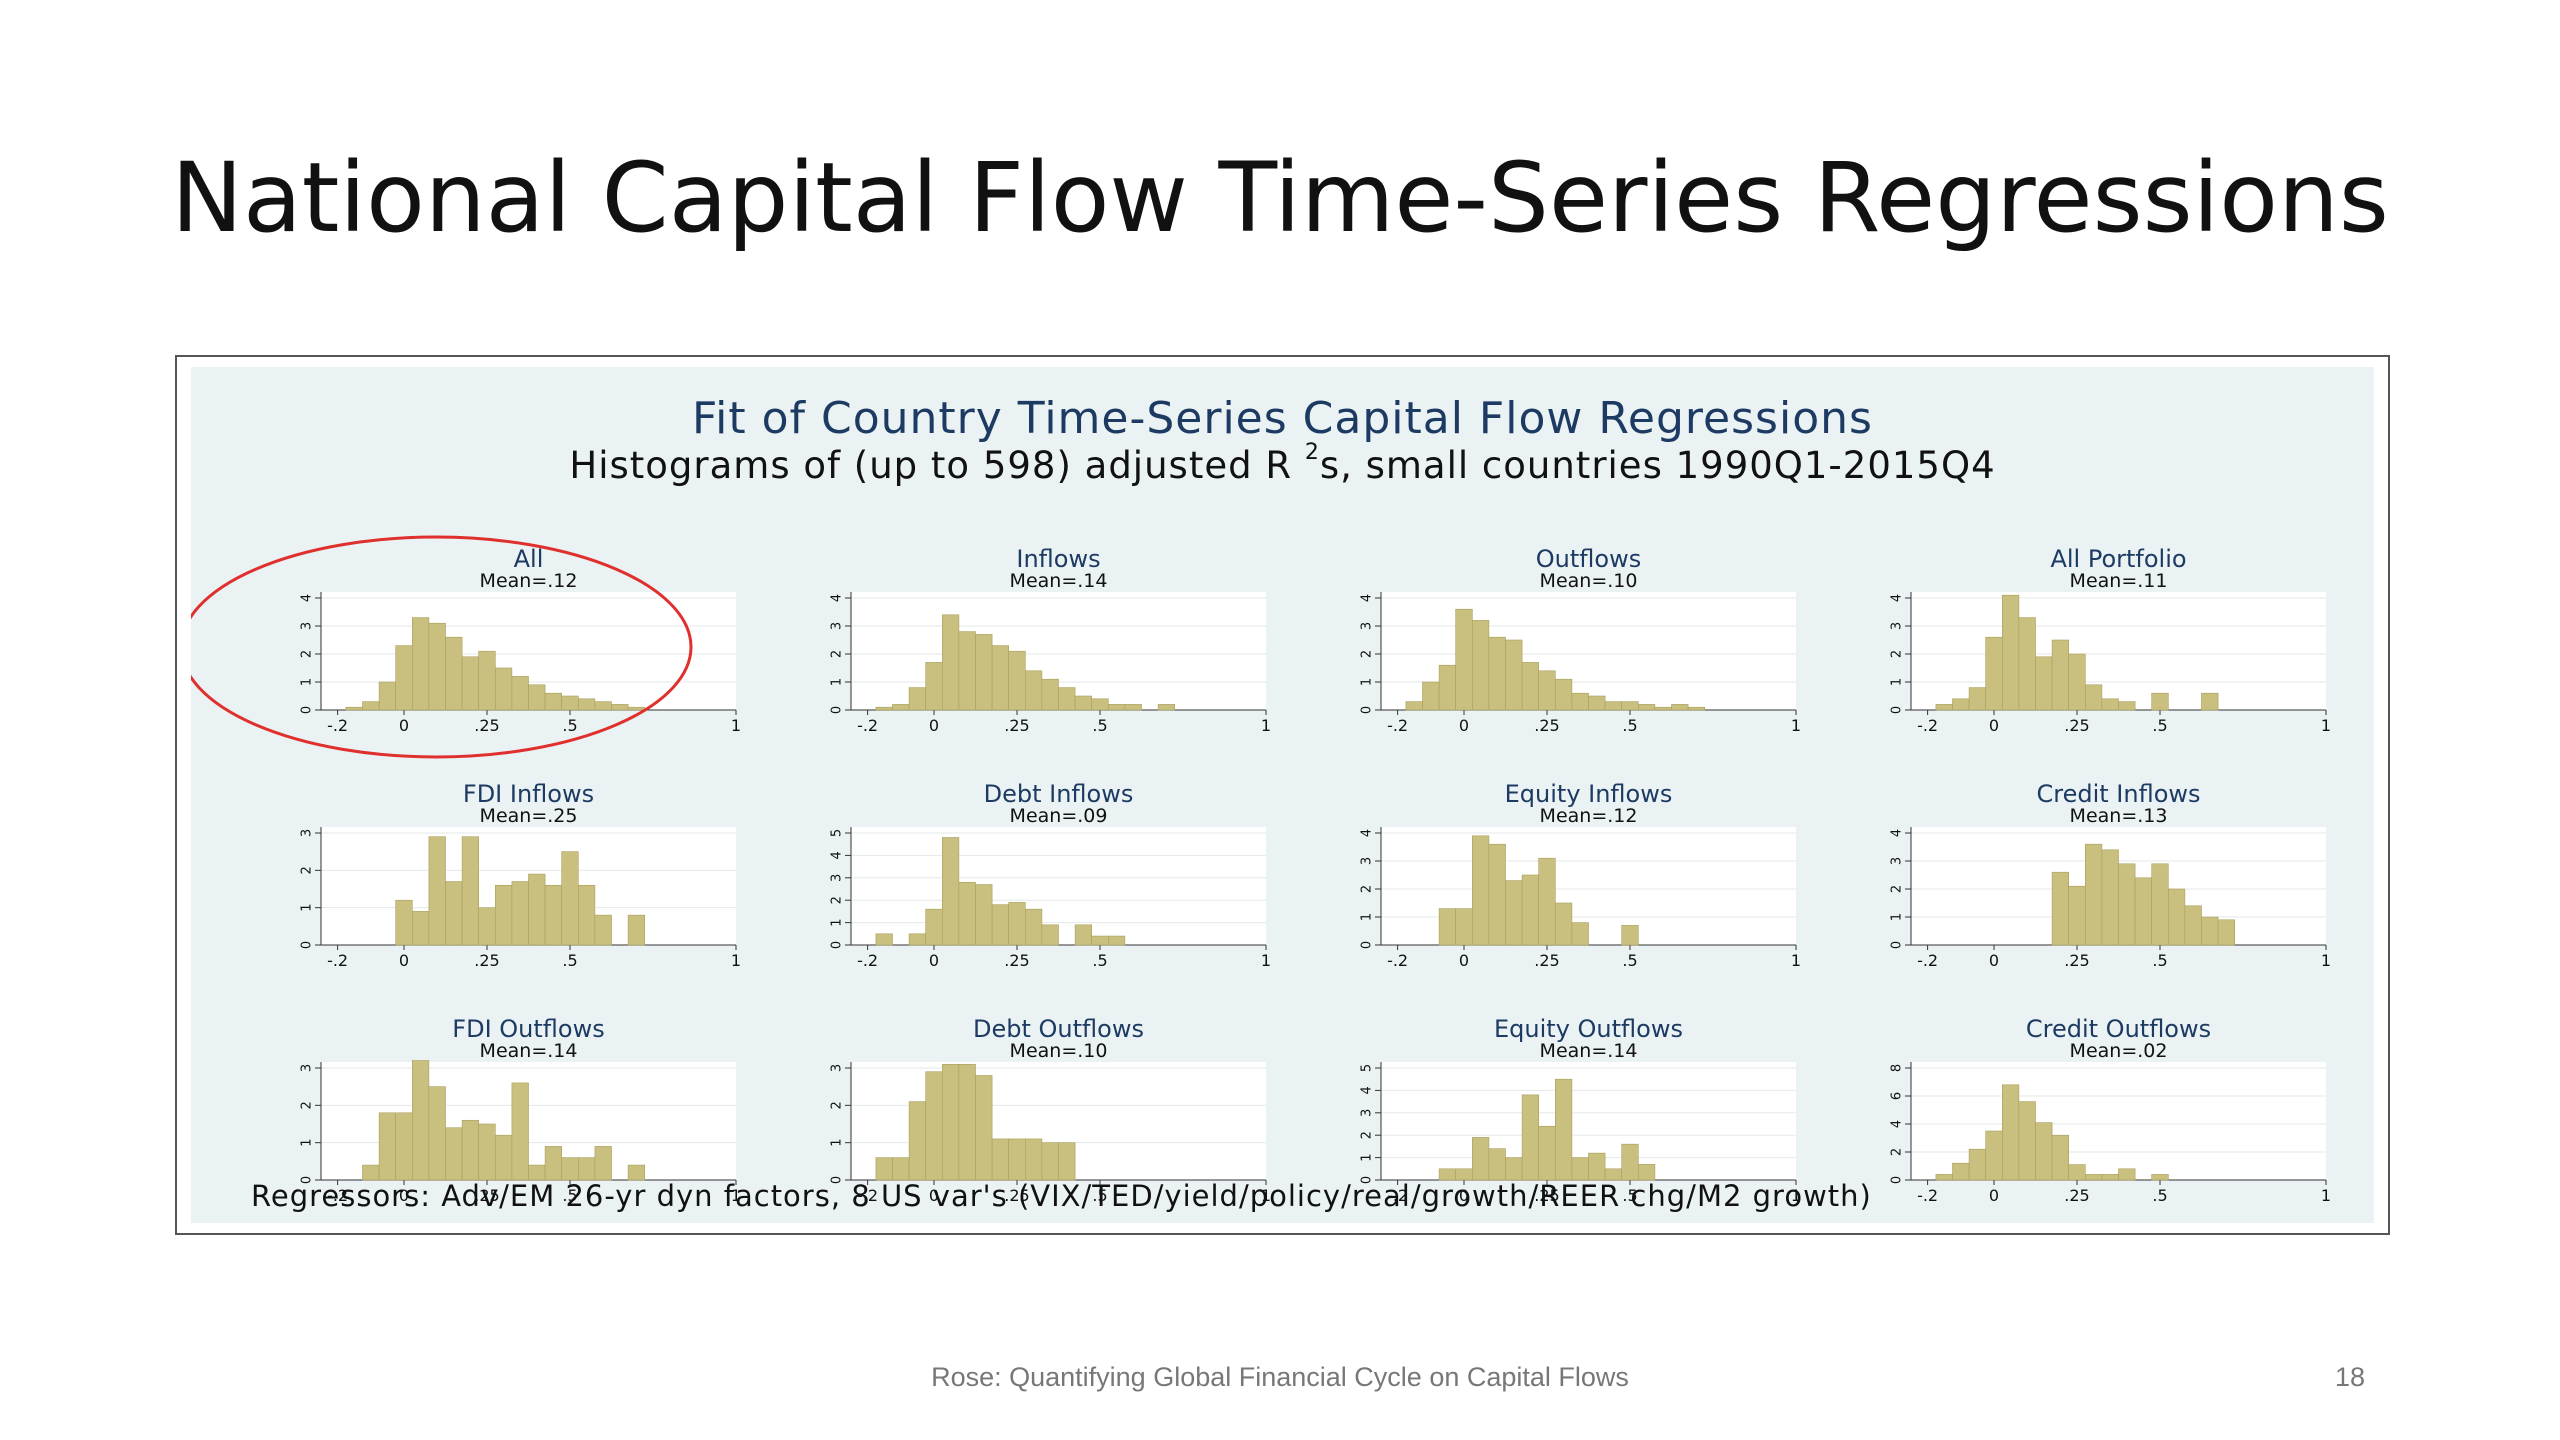 This screenshot has width=2560, height=1440. What do you see at coordinates (2118, 1029) in the screenshot?
I see `panel-title: Credit Outflows` at bounding box center [2118, 1029].